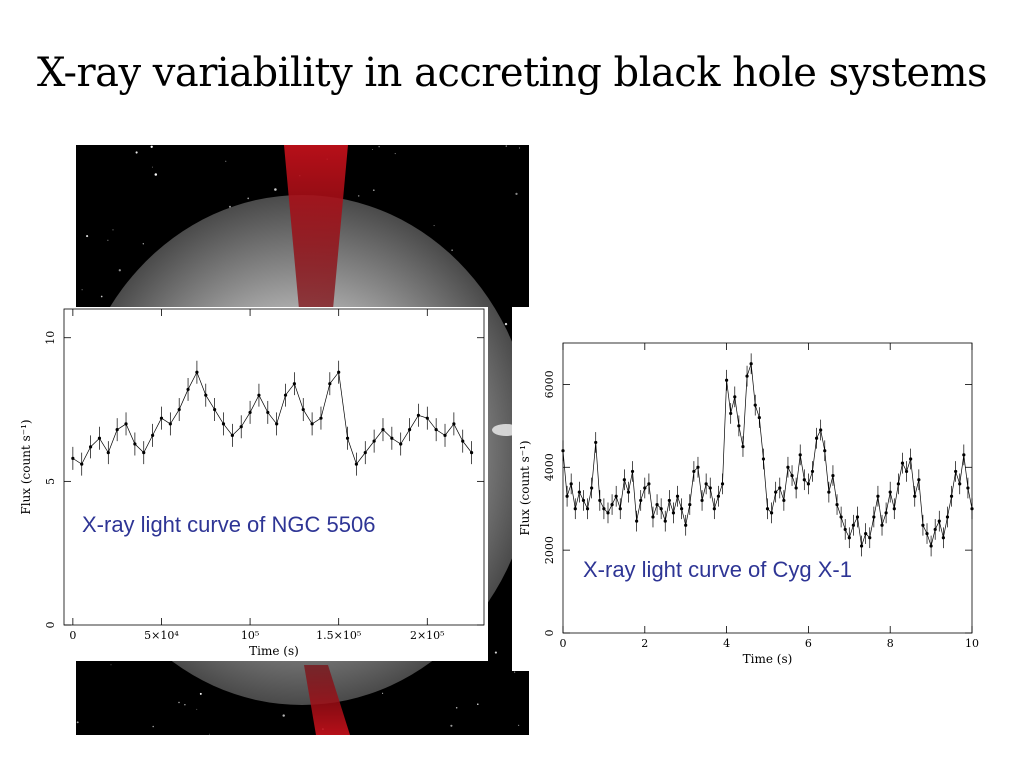  I want to click on x-tick-label: 10, so click(972, 643).